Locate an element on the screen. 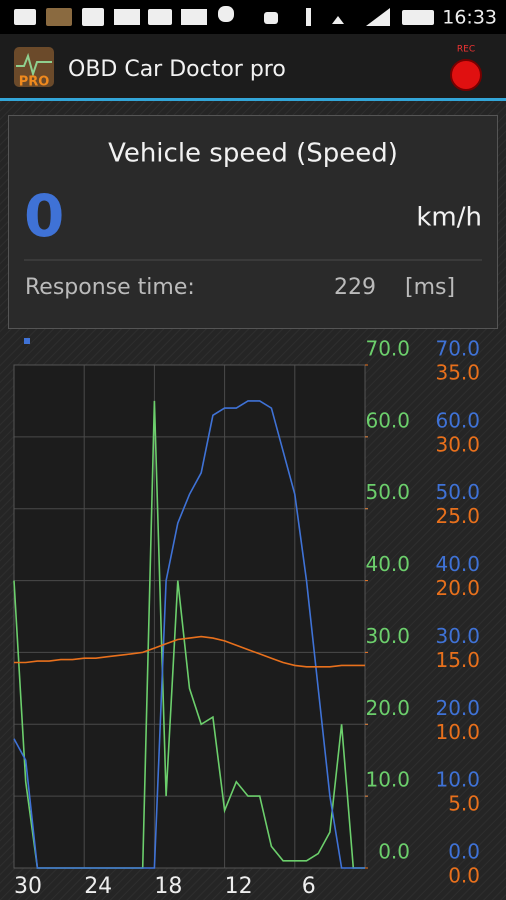  response-unit: [ms] is located at coordinates (430, 287).